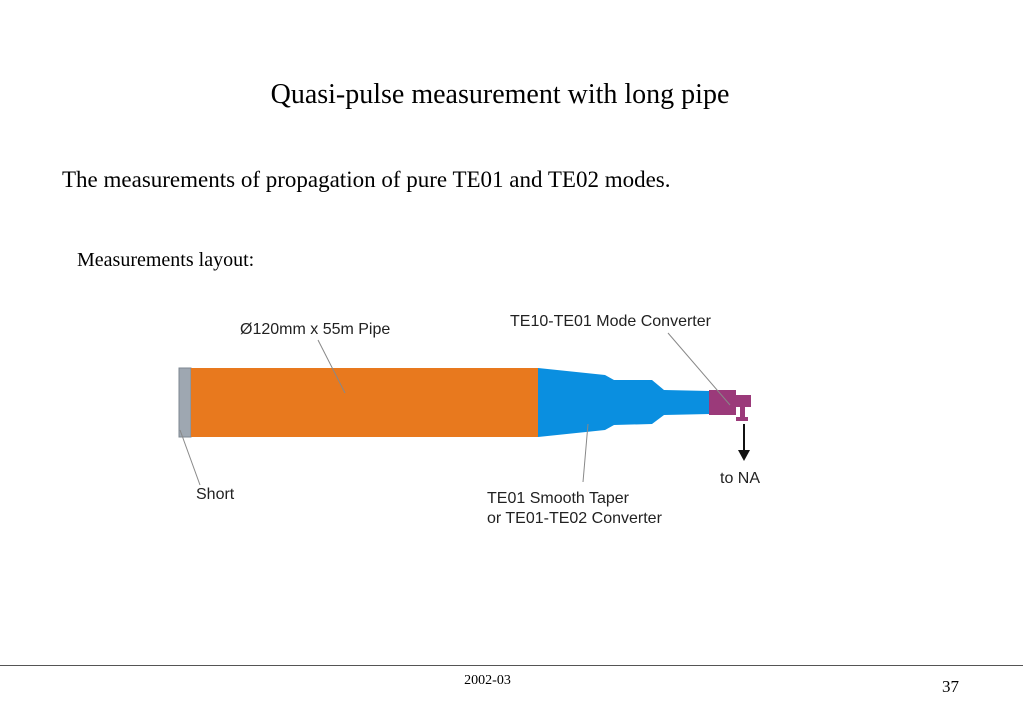  I want to click on short-leader-line, so click(190, 457).